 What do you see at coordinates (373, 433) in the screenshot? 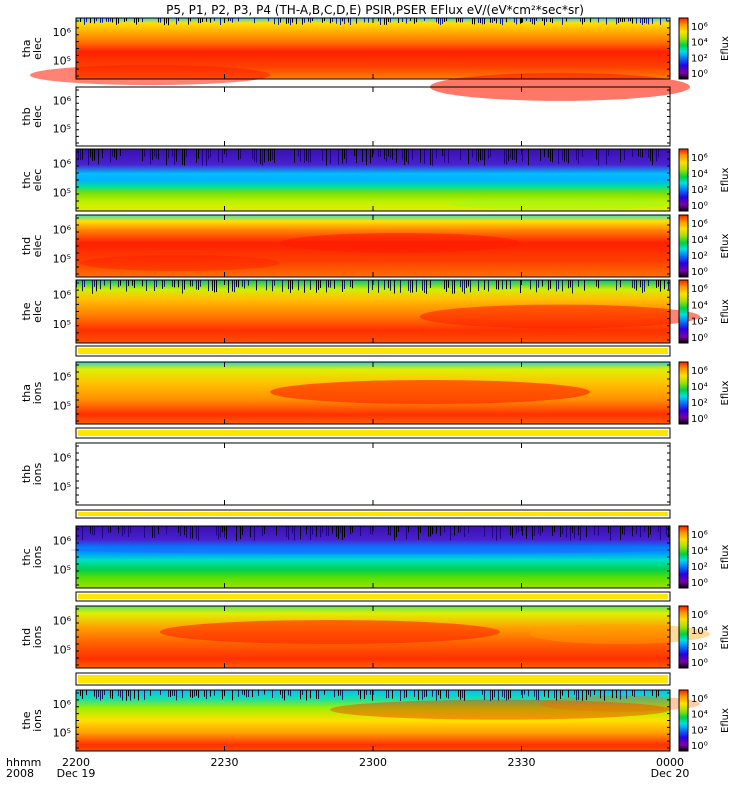
I see `separator-fill` at bounding box center [373, 433].